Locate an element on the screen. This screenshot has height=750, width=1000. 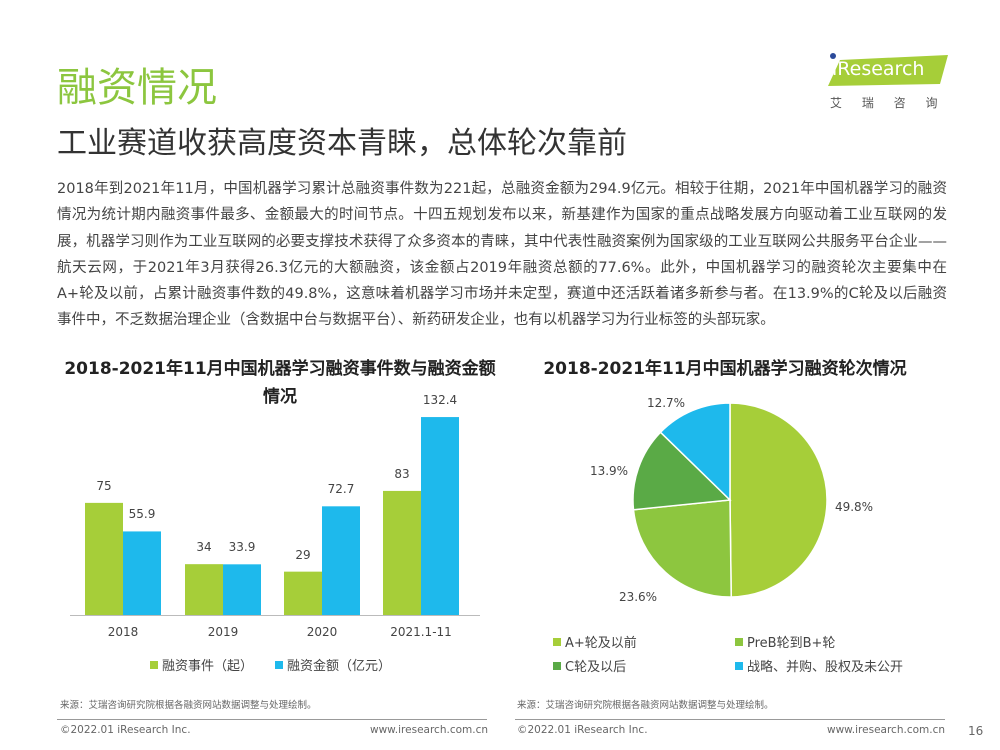
slice-label: 23.6% is located at coordinates (638, 597).